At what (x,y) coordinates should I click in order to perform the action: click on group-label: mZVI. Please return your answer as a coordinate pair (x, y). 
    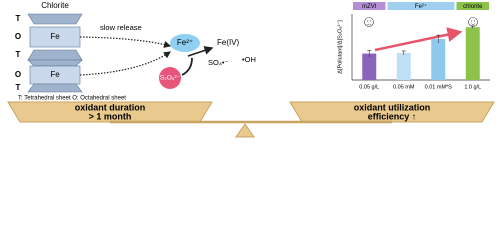
    Looking at the image, I should click on (369, 7).